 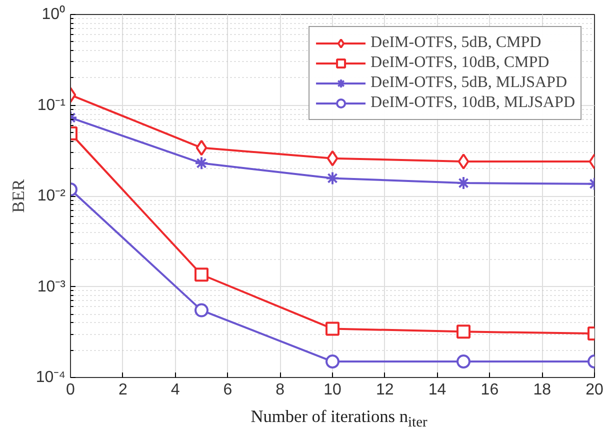 I want to click on y-tick-label: 10⁻⁴, so click(x=51, y=377).